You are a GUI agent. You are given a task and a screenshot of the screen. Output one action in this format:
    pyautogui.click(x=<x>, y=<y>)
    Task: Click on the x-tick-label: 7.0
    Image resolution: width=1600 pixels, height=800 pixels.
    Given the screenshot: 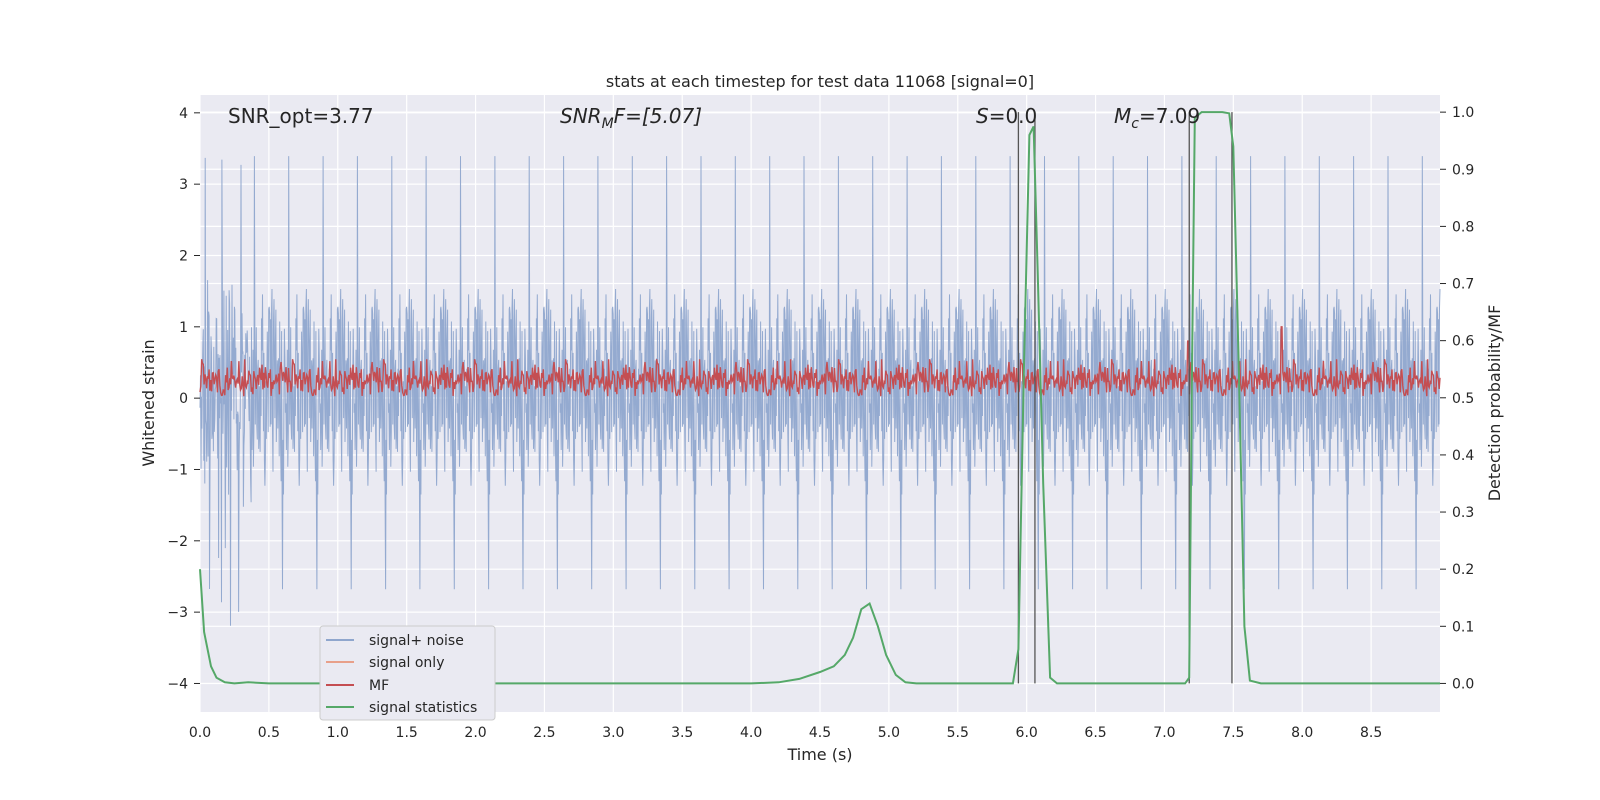 What is the action you would take?
    pyautogui.click(x=1164, y=733)
    